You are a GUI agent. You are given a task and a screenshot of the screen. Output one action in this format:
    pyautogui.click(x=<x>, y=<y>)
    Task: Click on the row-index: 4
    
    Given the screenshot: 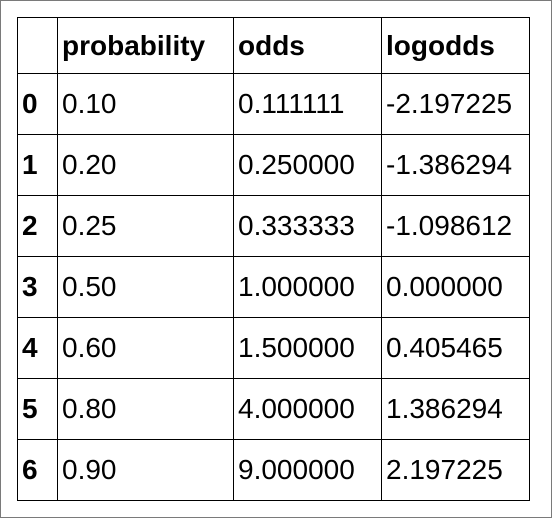 What is the action you would take?
    pyautogui.click(x=37, y=348)
    